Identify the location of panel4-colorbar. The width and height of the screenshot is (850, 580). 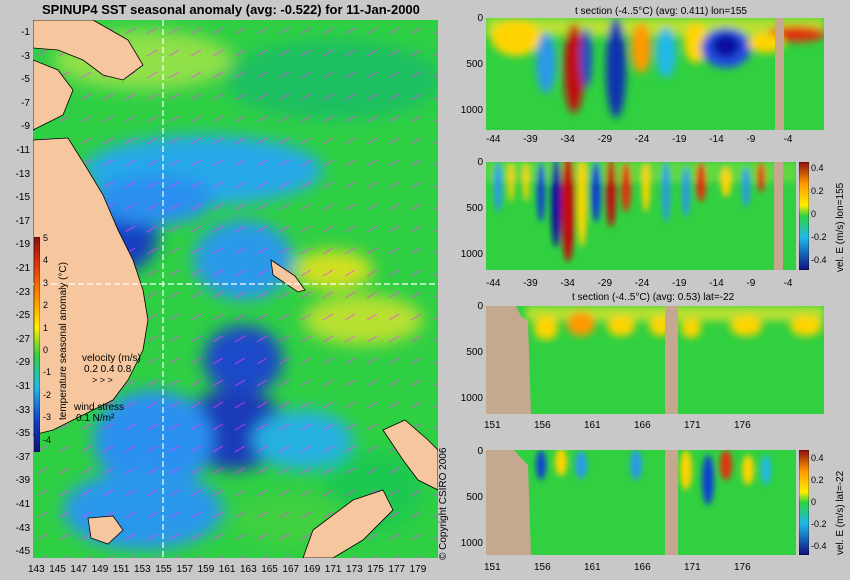
(804, 502).